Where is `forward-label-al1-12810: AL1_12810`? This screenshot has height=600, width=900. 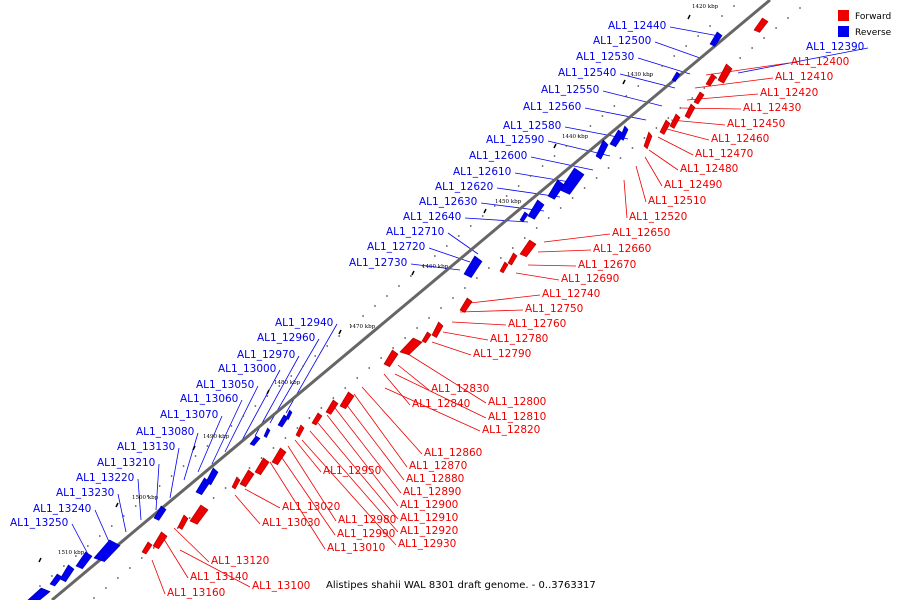 forward-label-al1-12810: AL1_12810 is located at coordinates (517, 417).